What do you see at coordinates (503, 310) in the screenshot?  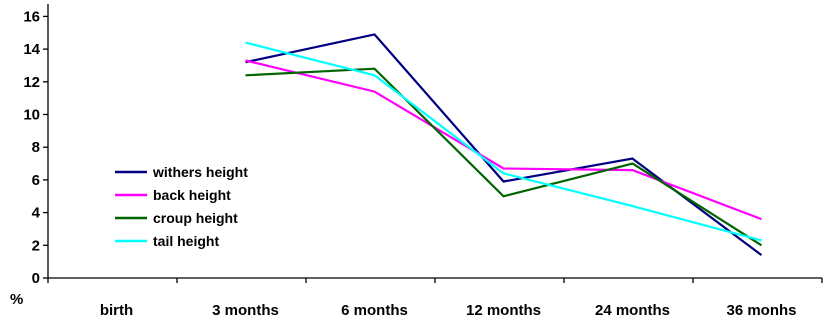 I see `x-category-label: 12 months` at bounding box center [503, 310].